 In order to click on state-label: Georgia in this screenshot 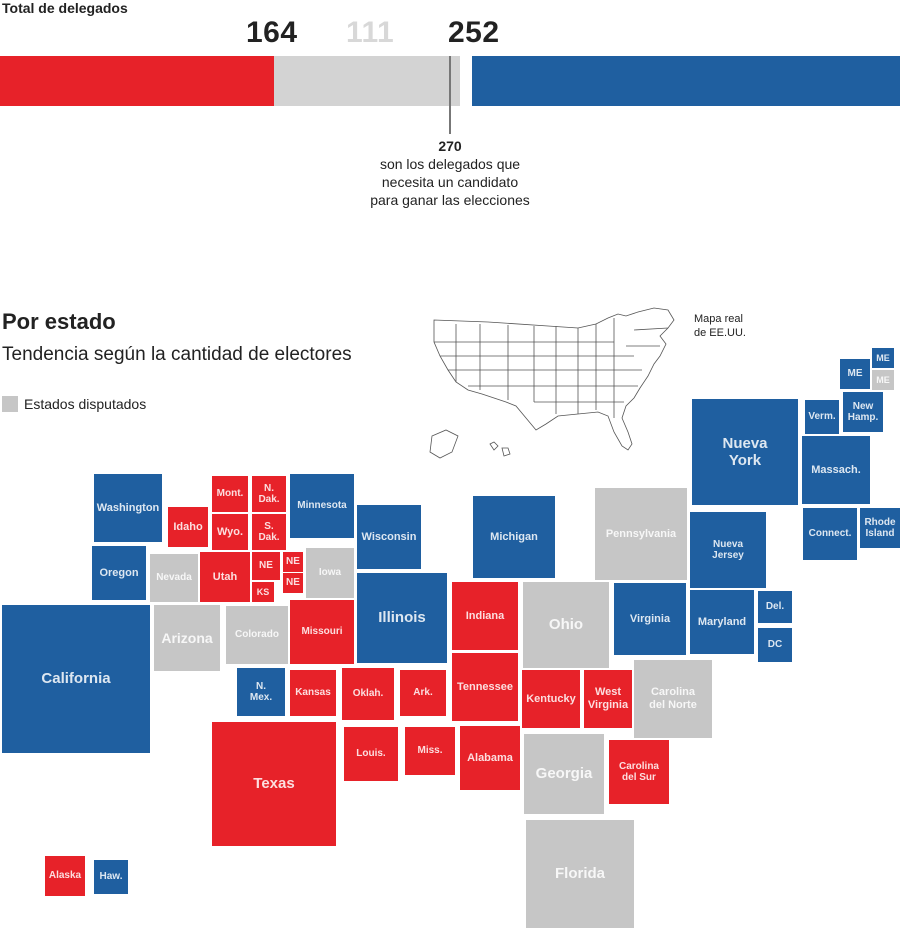, I will do `click(564, 774)`.